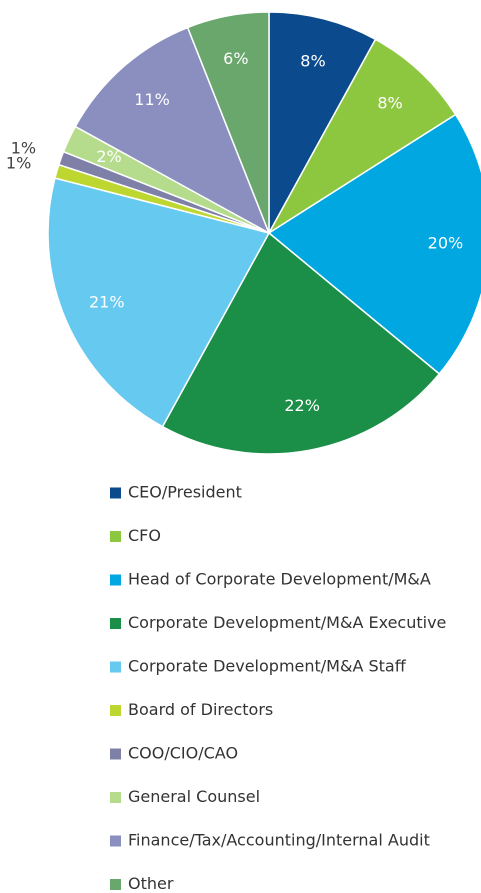  I want to click on legend-label: General Counsel, so click(194, 796).